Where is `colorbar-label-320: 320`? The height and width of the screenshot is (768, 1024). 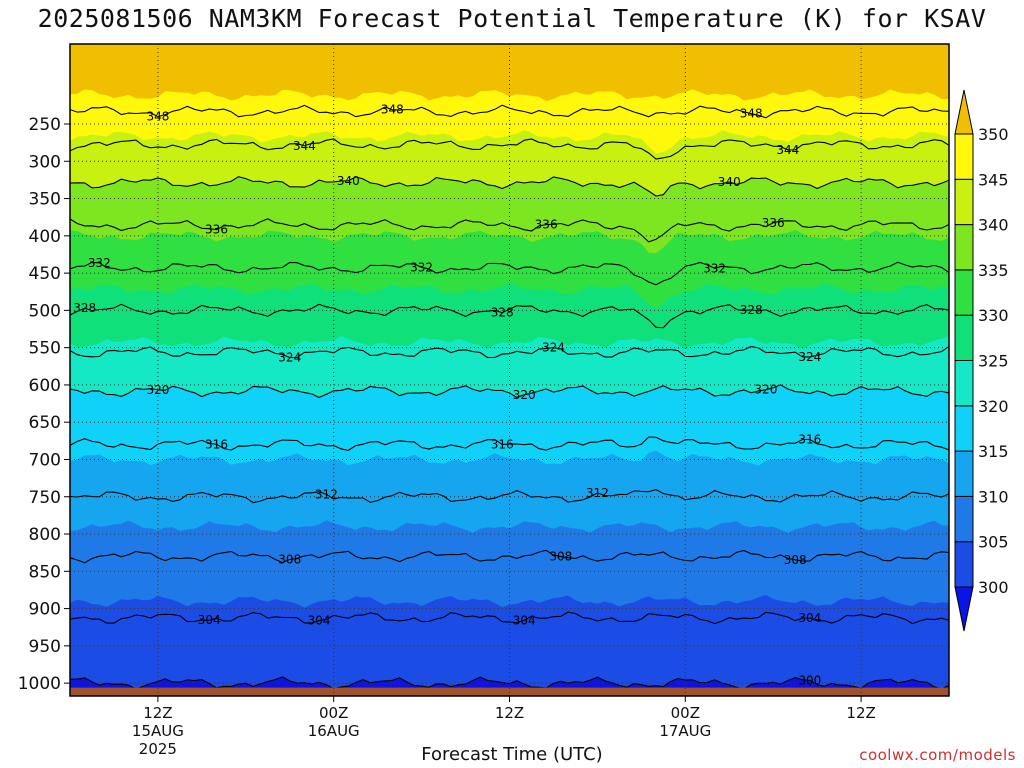 colorbar-label-320: 320 is located at coordinates (993, 406).